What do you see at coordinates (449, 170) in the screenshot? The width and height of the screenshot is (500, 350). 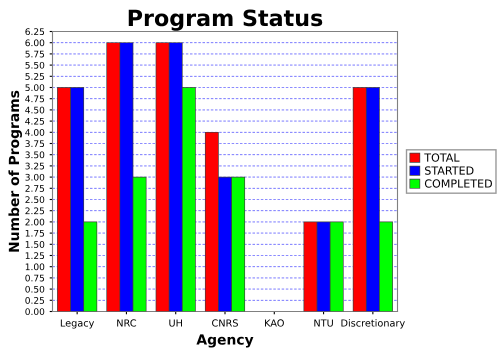 I see `legend-label: STARTED` at bounding box center [449, 170].